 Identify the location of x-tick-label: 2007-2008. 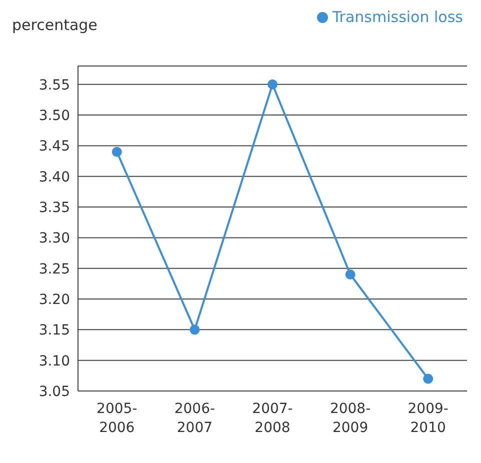
(272, 418).